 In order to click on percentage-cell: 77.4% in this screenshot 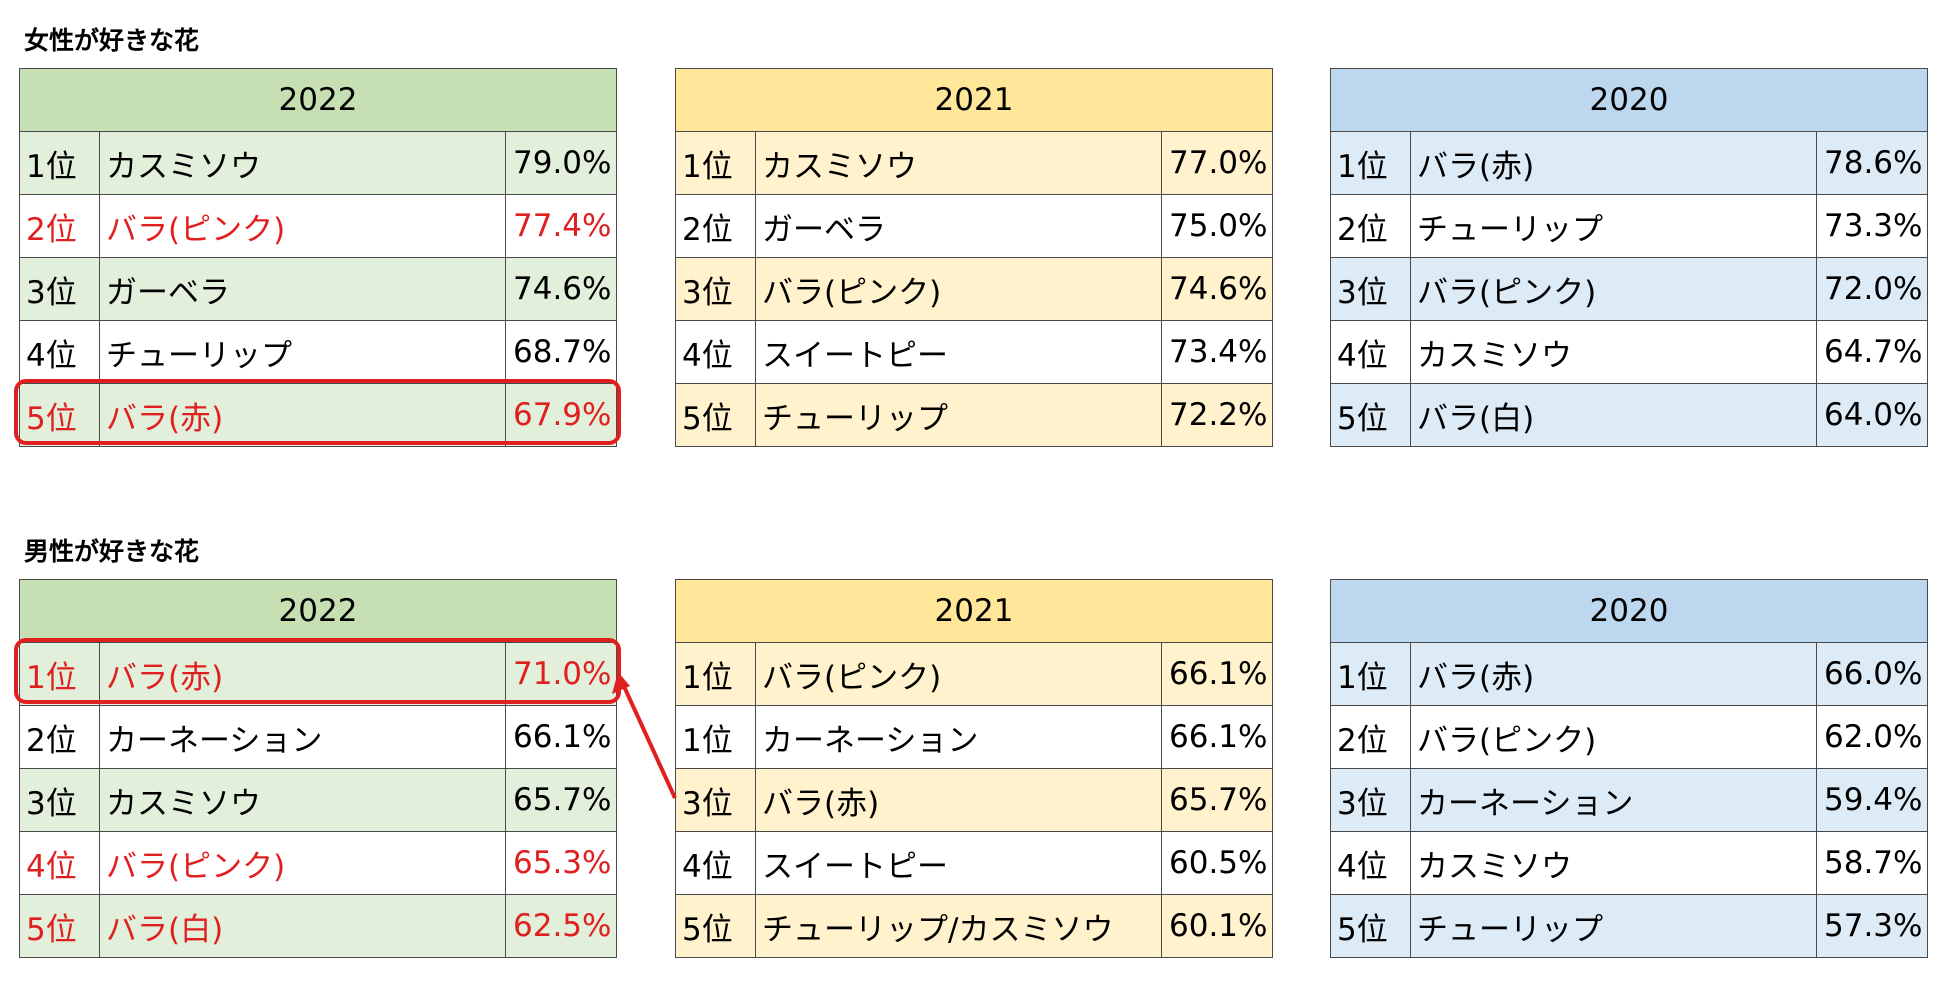, I will do `click(561, 226)`.